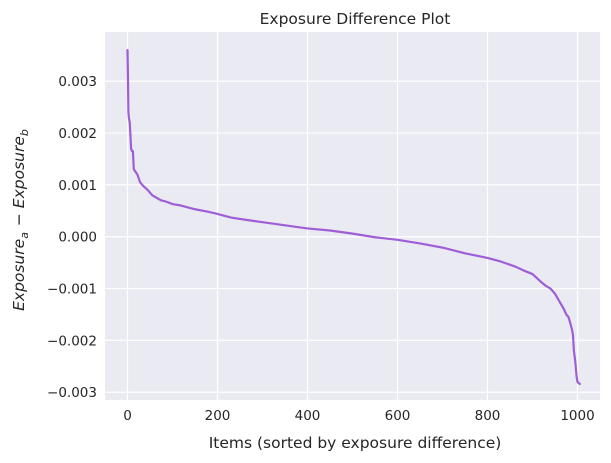 The image size is (611, 463). What do you see at coordinates (488, 416) in the screenshot?
I see `x-tick-label: 800` at bounding box center [488, 416].